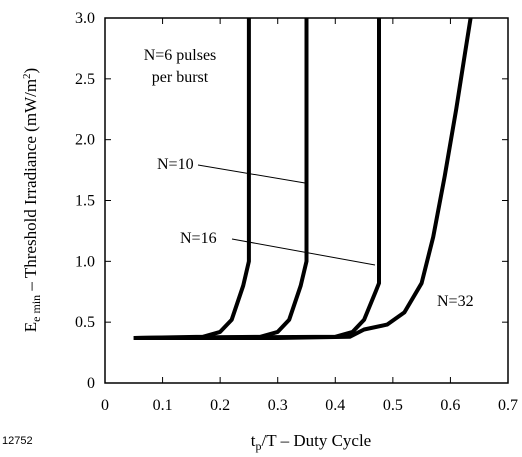 Image resolution: width=522 pixels, height=457 pixels. What do you see at coordinates (85, 261) in the screenshot?
I see `y-tick-label: 1.0` at bounding box center [85, 261].